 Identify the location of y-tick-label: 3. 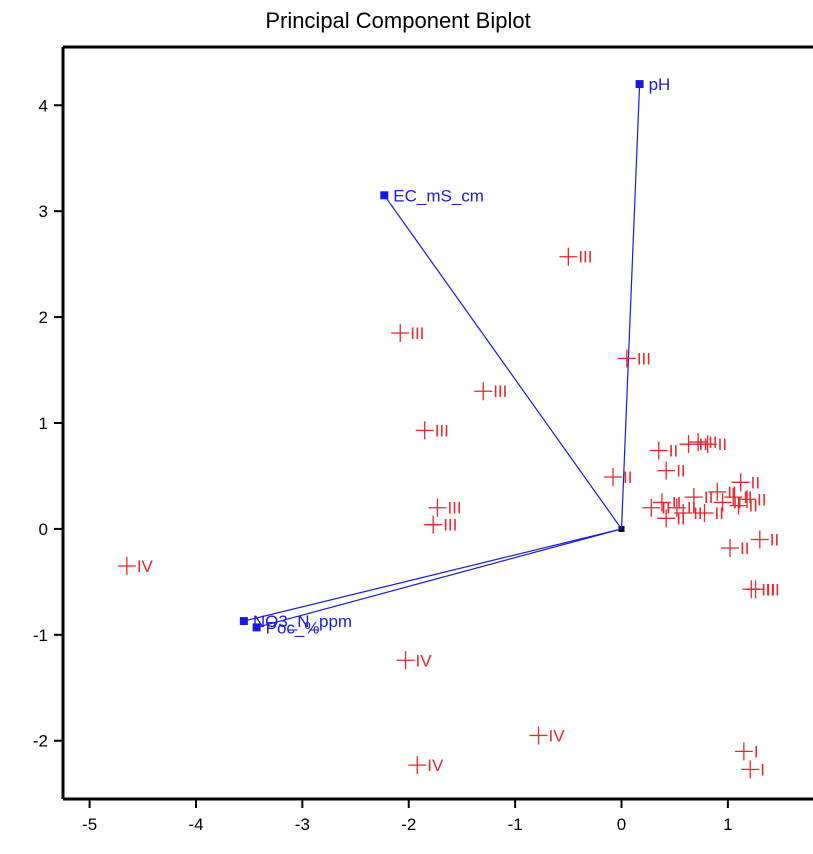
(43, 211).